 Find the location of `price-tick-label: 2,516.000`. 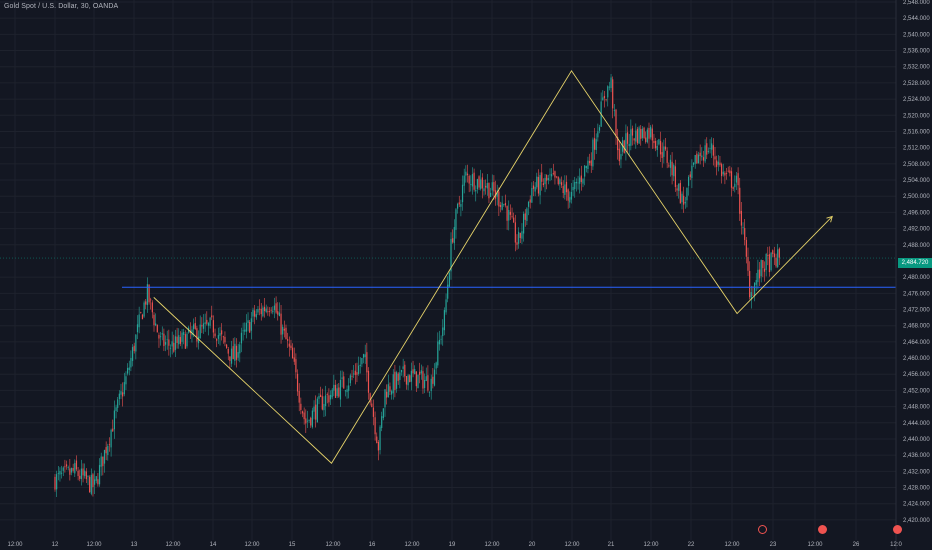

price-tick-label: 2,516.000 is located at coordinates (916, 132).